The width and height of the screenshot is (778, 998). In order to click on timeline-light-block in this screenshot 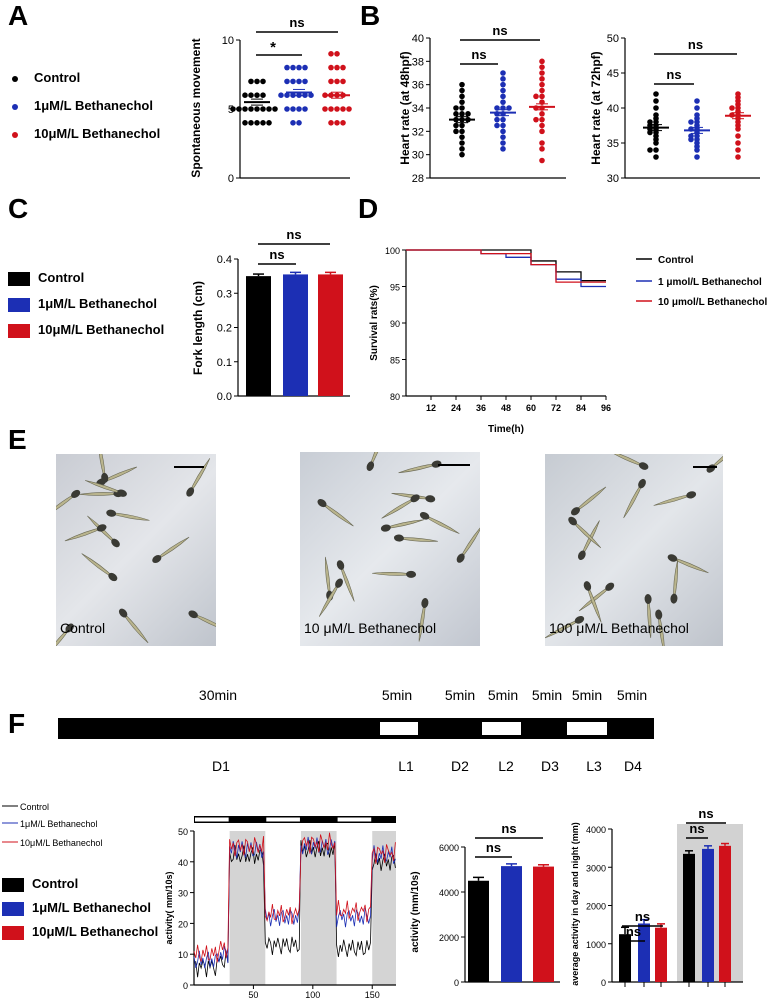, I will do `click(501, 728)`.